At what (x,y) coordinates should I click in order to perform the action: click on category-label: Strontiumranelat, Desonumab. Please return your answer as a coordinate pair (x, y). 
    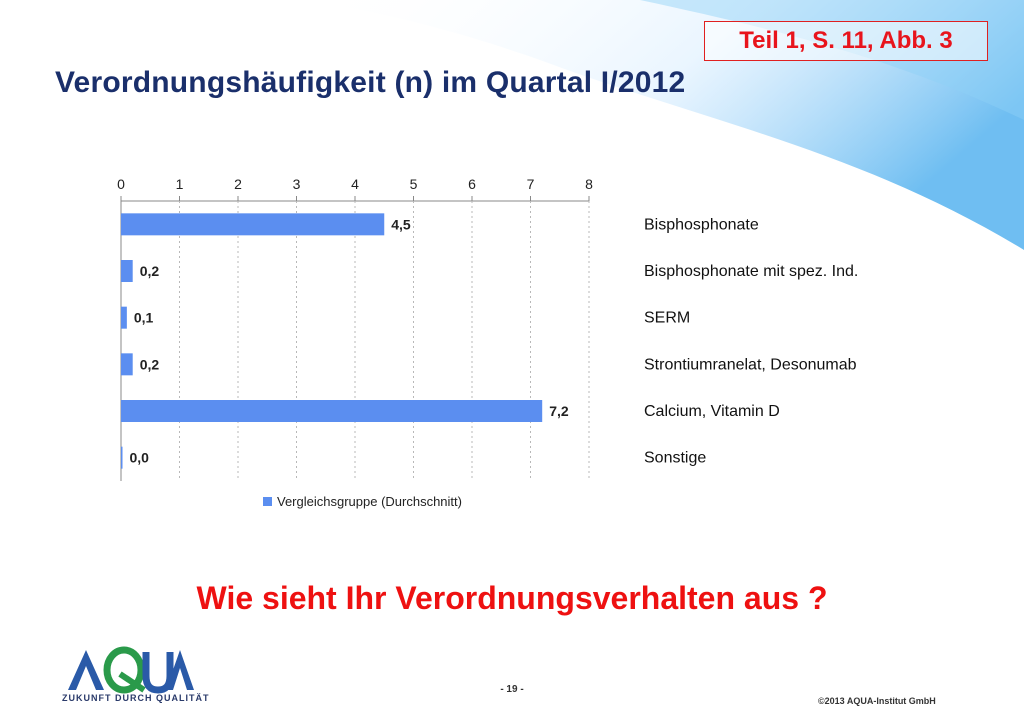
    Looking at the image, I should click on (750, 364).